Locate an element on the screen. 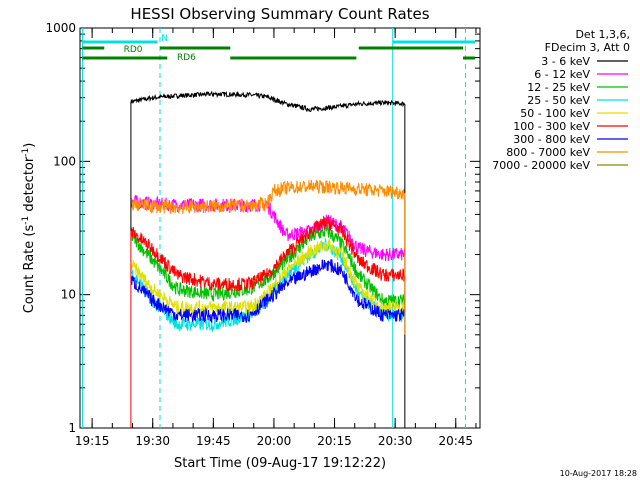 The width and height of the screenshot is (640, 480). legend-label: 7000 - 20000 keV is located at coordinates (541, 165).